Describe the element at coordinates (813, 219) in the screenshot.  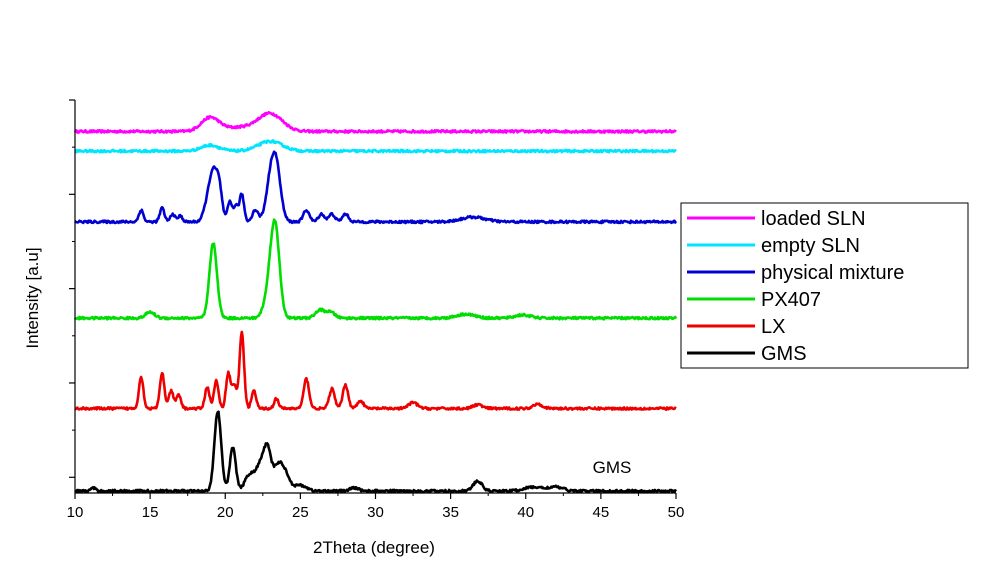
I see `legend-label-0: loaded SLN` at that location.